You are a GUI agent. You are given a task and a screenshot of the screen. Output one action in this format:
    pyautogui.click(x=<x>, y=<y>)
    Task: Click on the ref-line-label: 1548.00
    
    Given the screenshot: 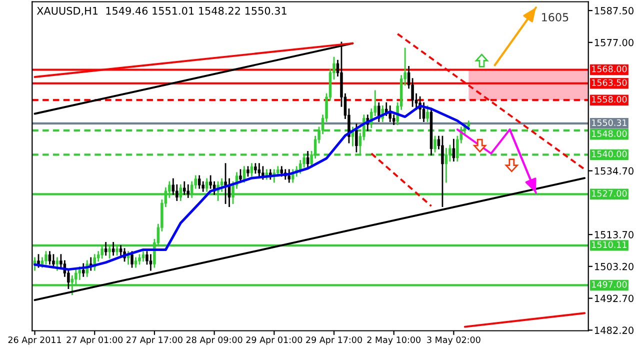 What is the action you would take?
    pyautogui.click(x=609, y=133)
    